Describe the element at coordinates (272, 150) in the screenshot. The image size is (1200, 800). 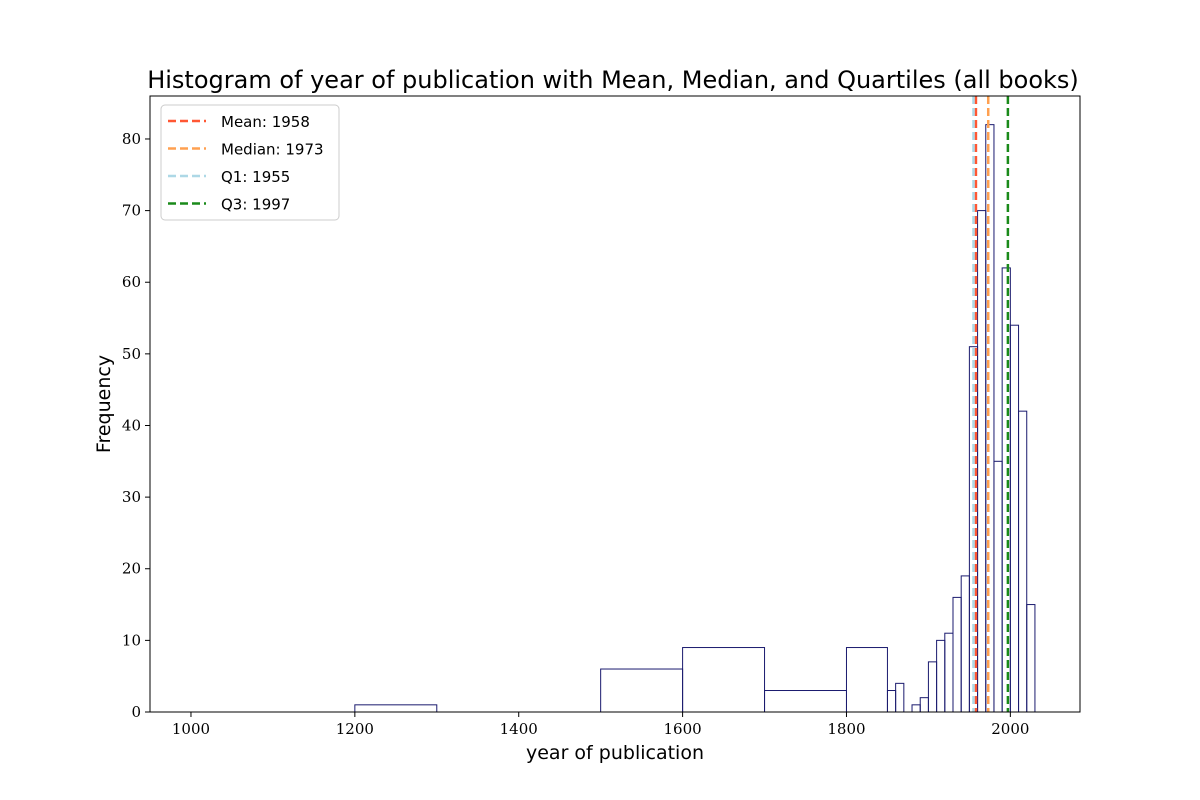
I see `legend-label: Median: 1973` at that location.